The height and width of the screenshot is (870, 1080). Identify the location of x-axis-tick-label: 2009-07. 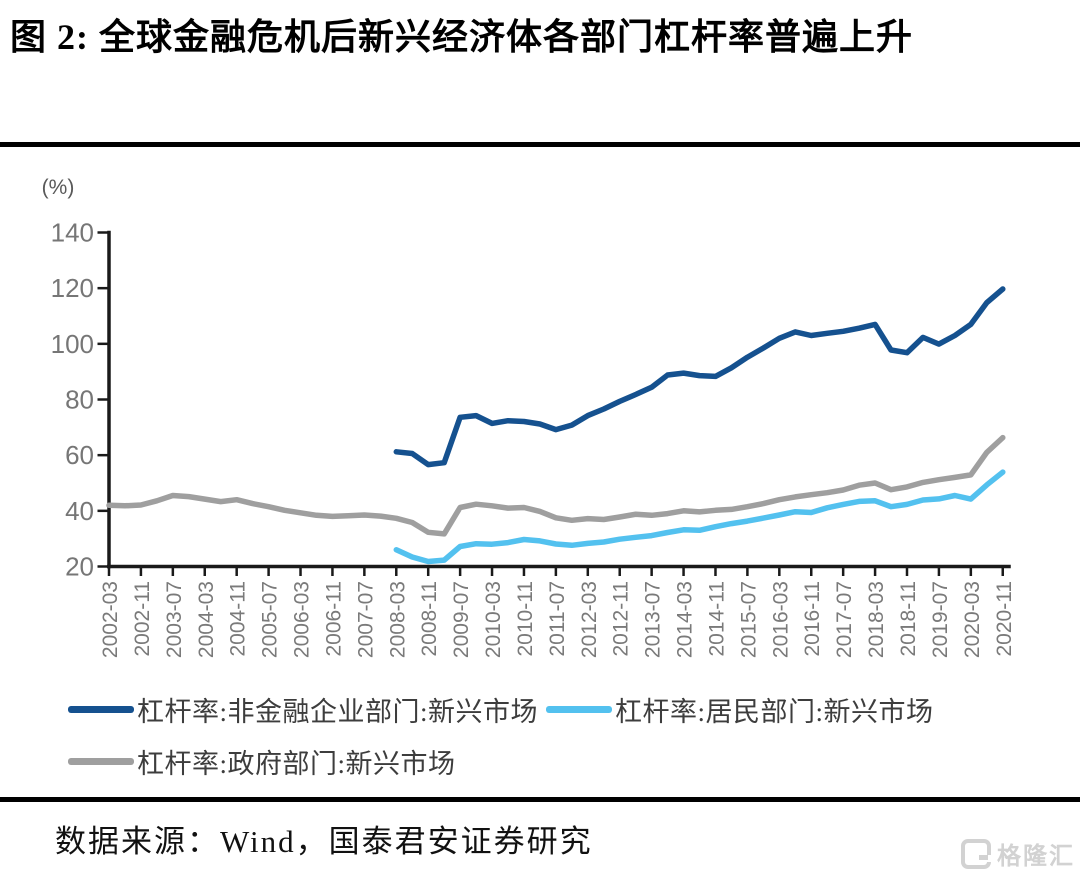
(461, 619).